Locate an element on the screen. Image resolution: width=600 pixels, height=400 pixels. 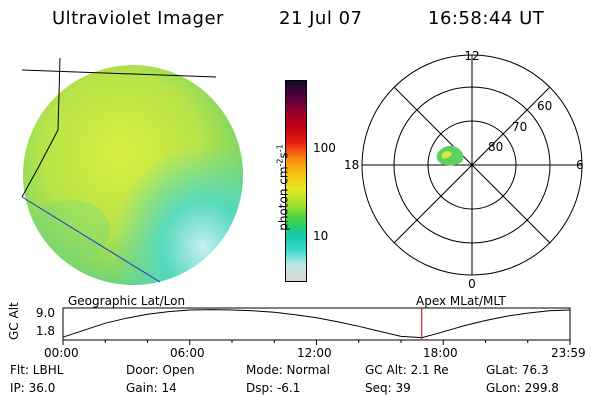
geographic-longitude: GLon: 299.8 is located at coordinates (522, 388).